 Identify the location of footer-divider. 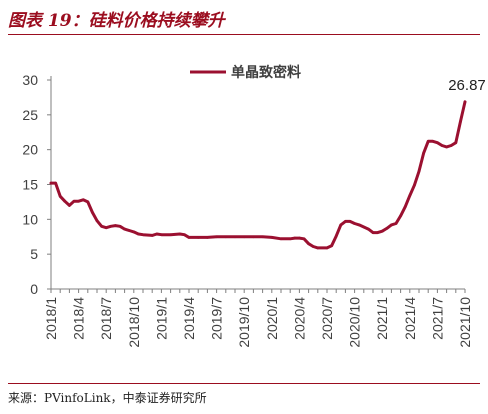
(244, 383).